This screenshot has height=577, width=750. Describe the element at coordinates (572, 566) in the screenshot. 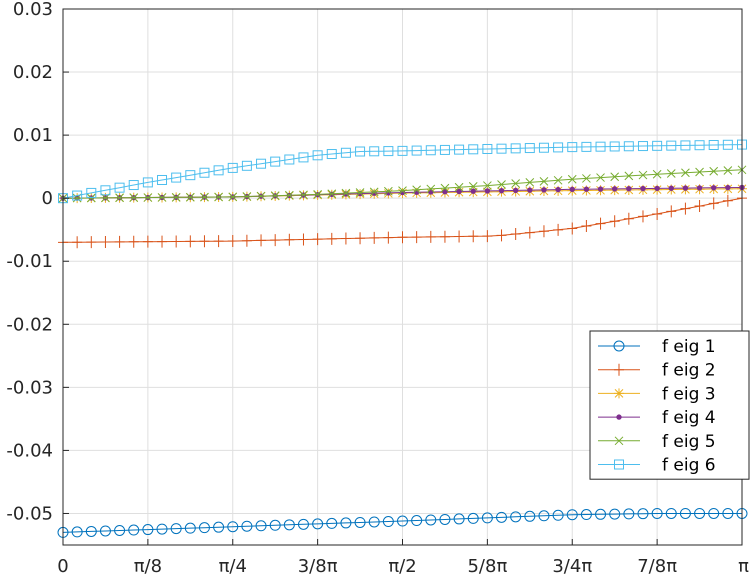

I see `x-tick-label: 3/4π` at that location.